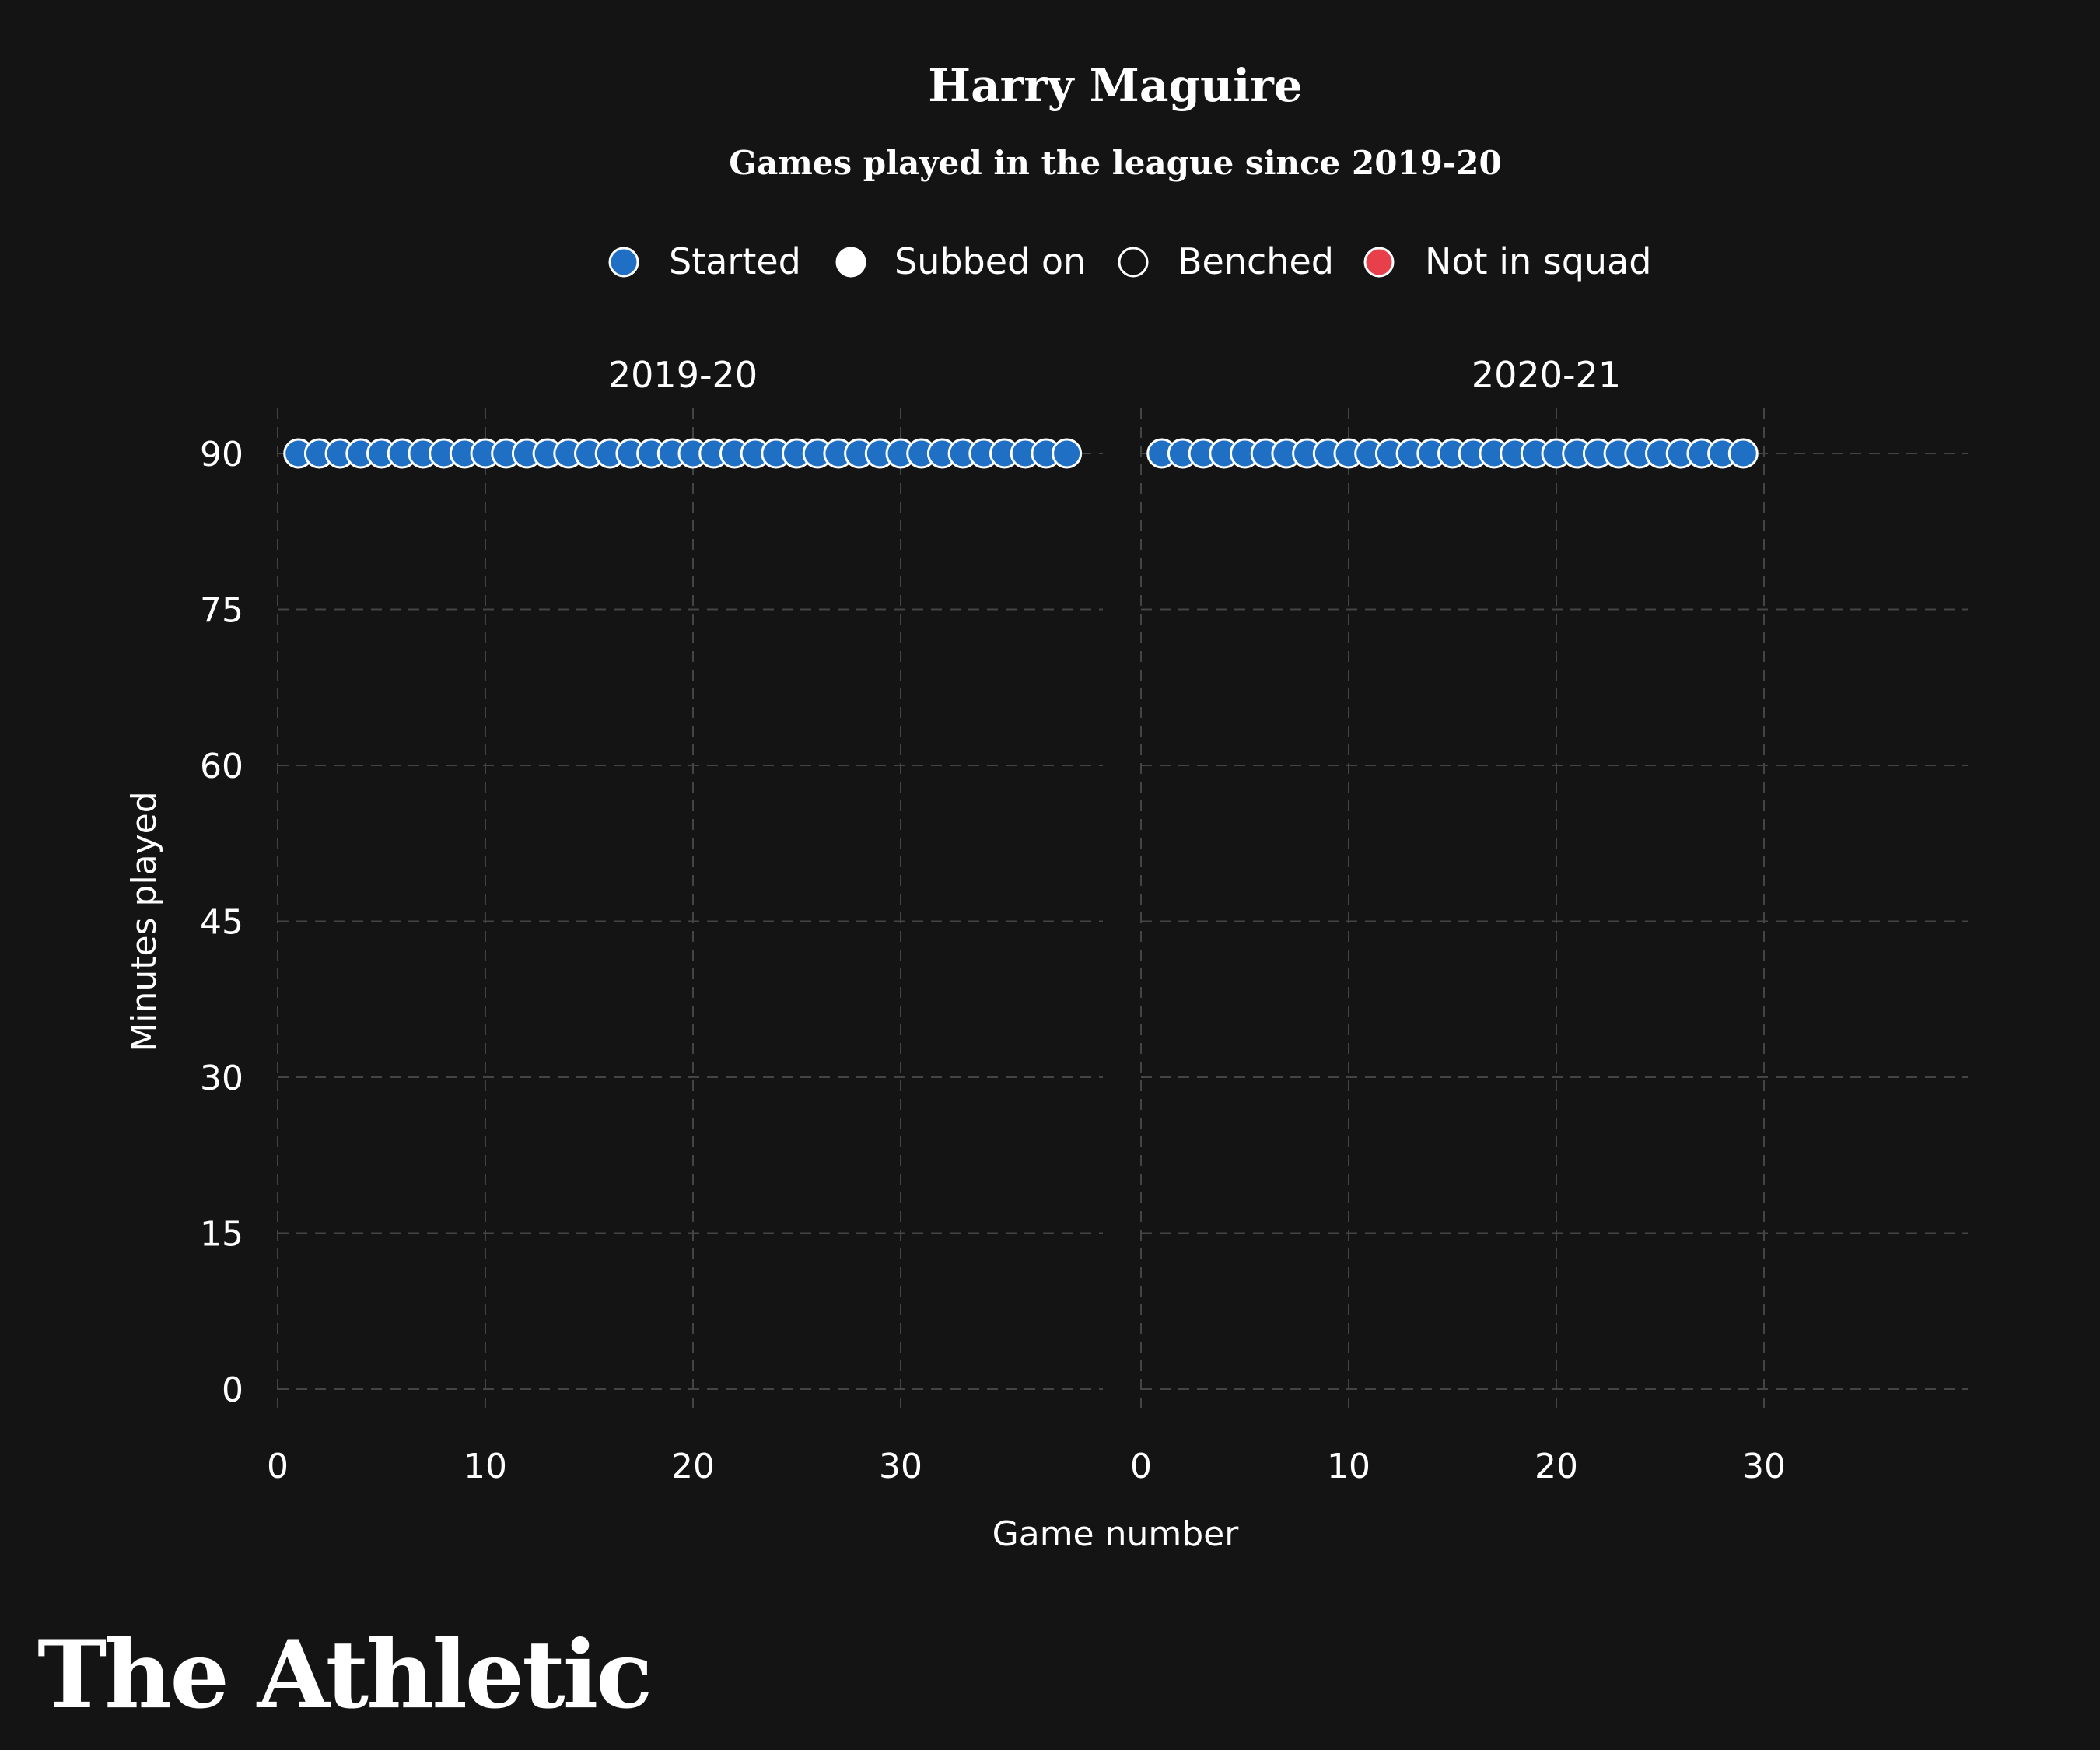 This screenshot has height=1750, width=2100. What do you see at coordinates (343, 1675) in the screenshot?
I see `brand-logo: The Athletic` at bounding box center [343, 1675].